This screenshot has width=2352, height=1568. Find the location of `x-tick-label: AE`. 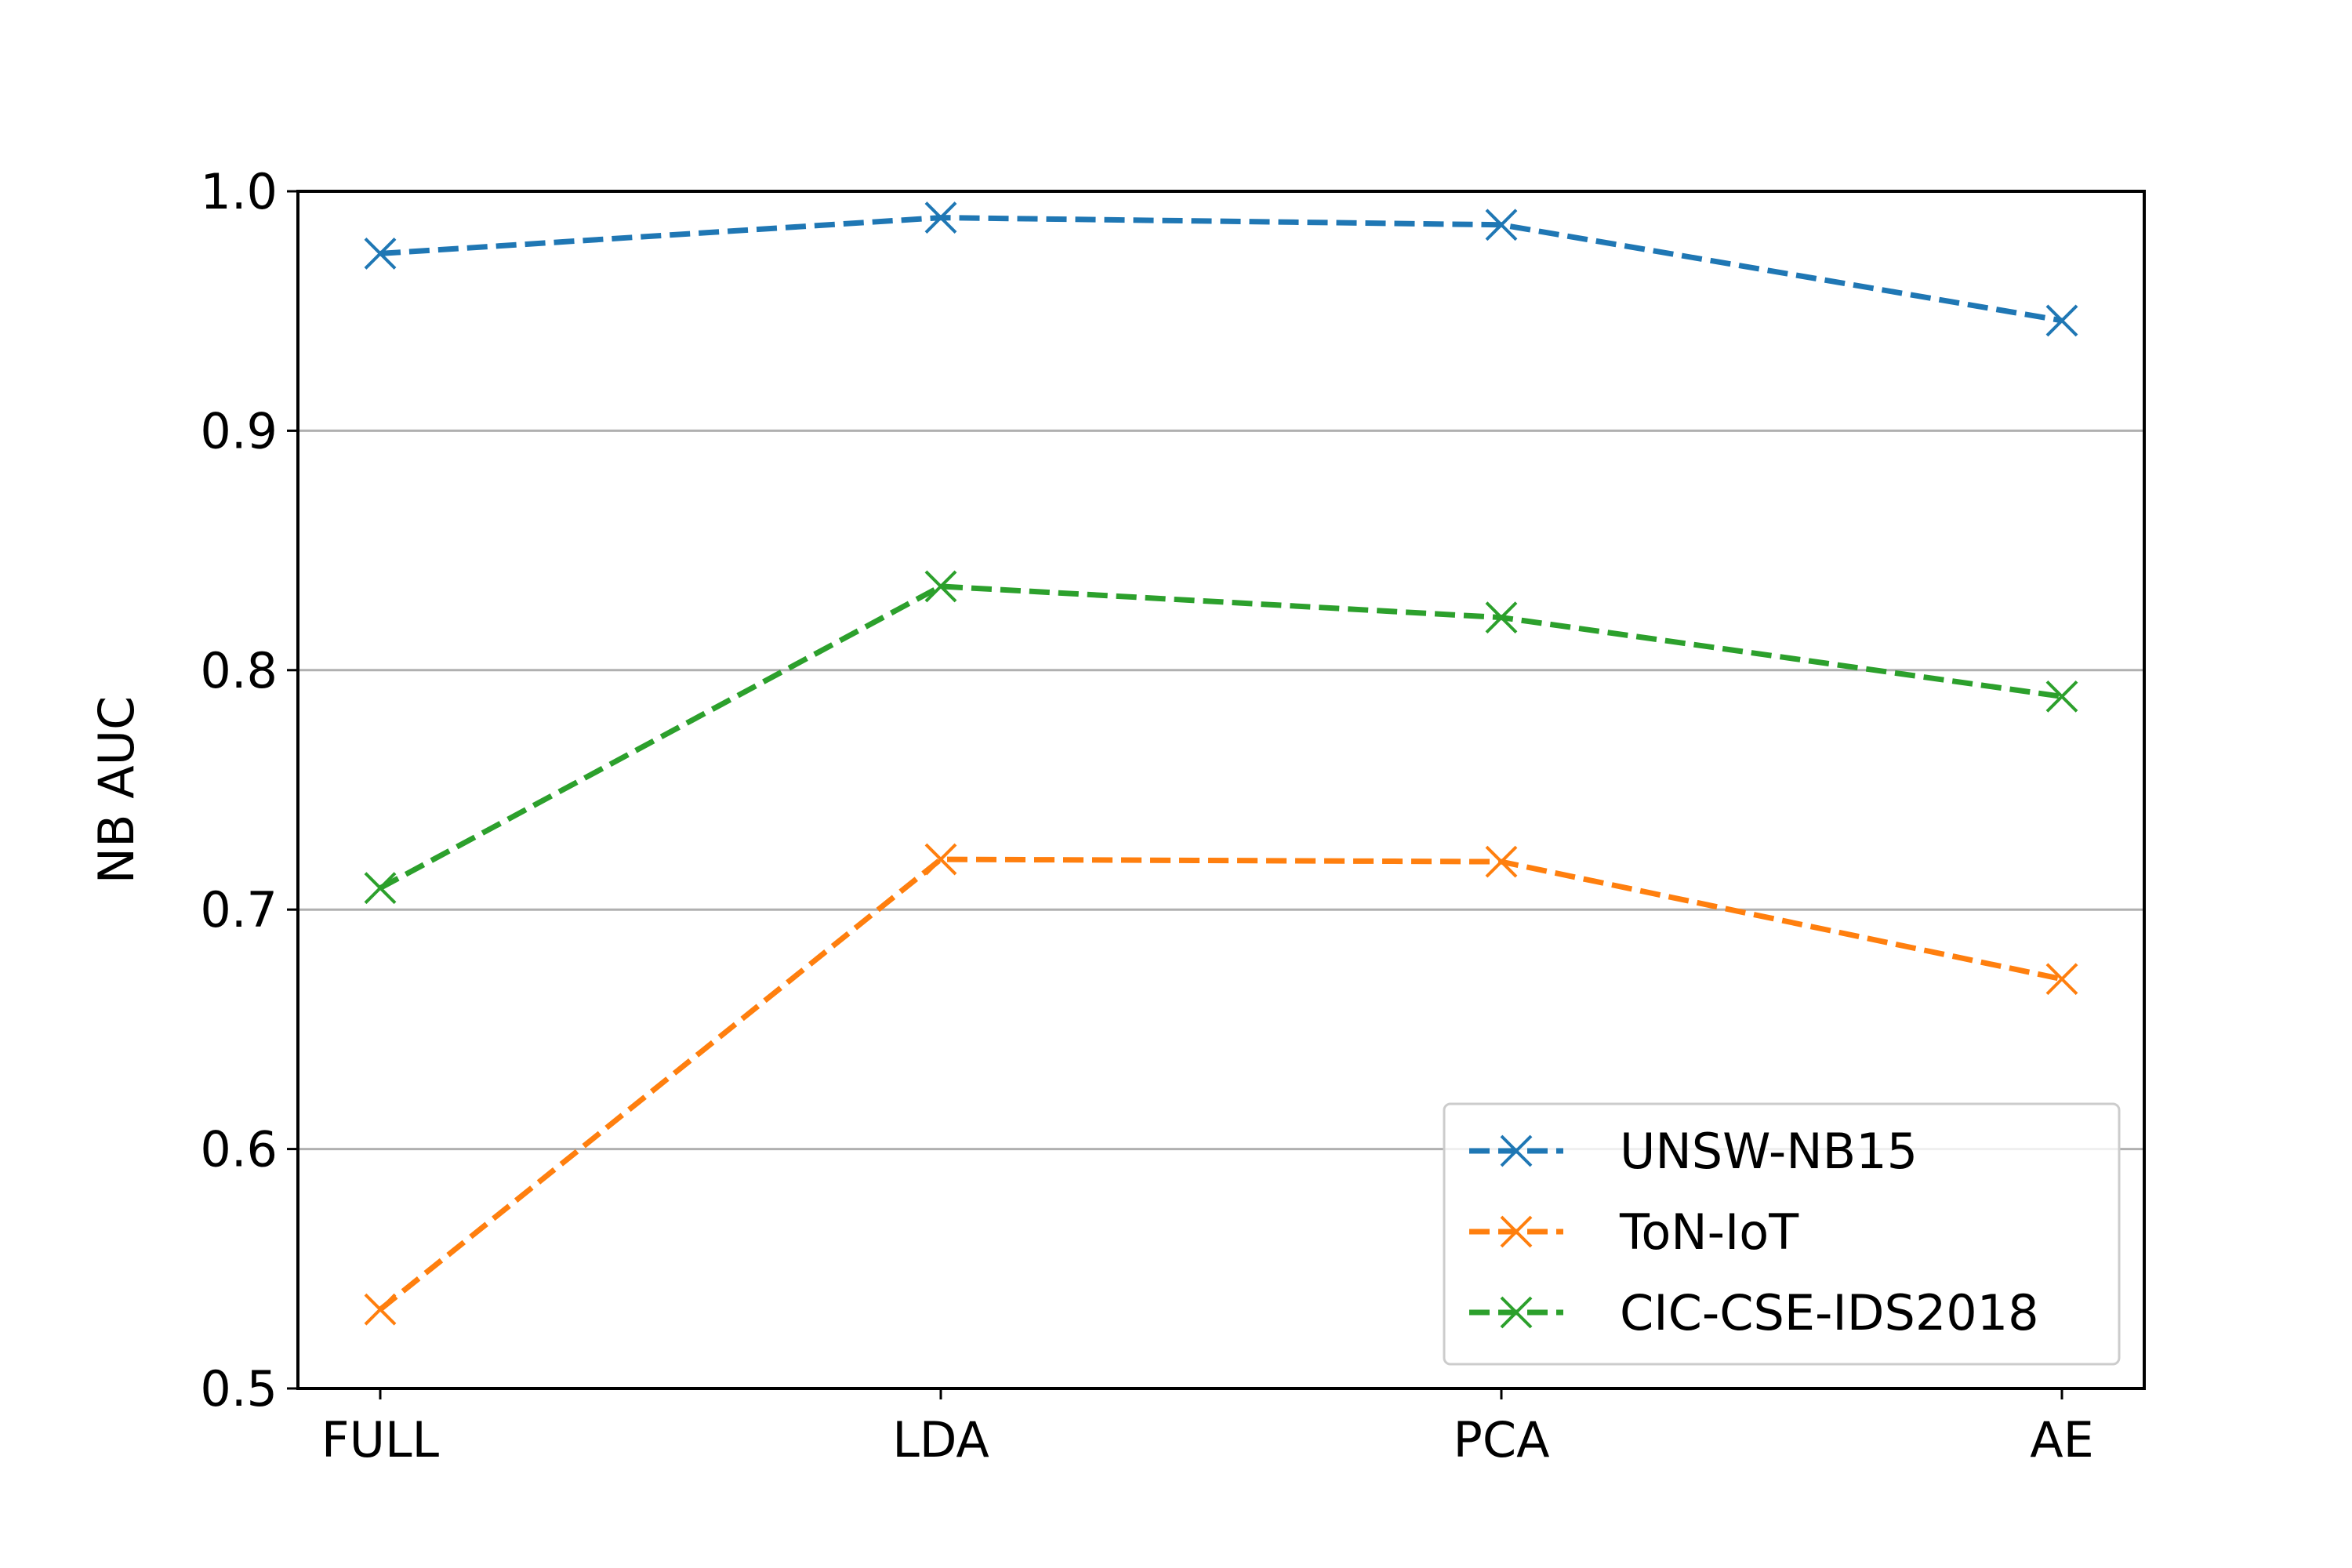

x-tick-label: AE is located at coordinates (2062, 1439).